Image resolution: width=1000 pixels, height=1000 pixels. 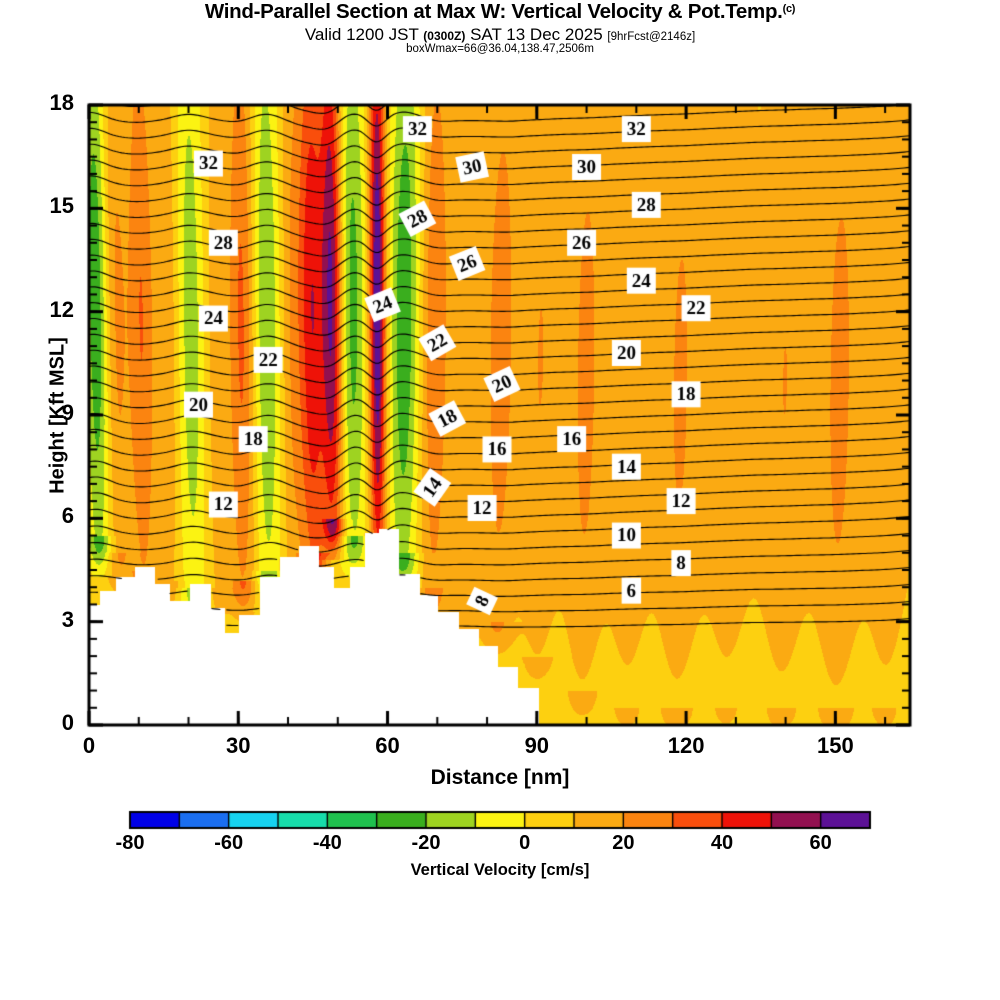 I want to click on y-tick-label: 12, so click(x=61, y=309).